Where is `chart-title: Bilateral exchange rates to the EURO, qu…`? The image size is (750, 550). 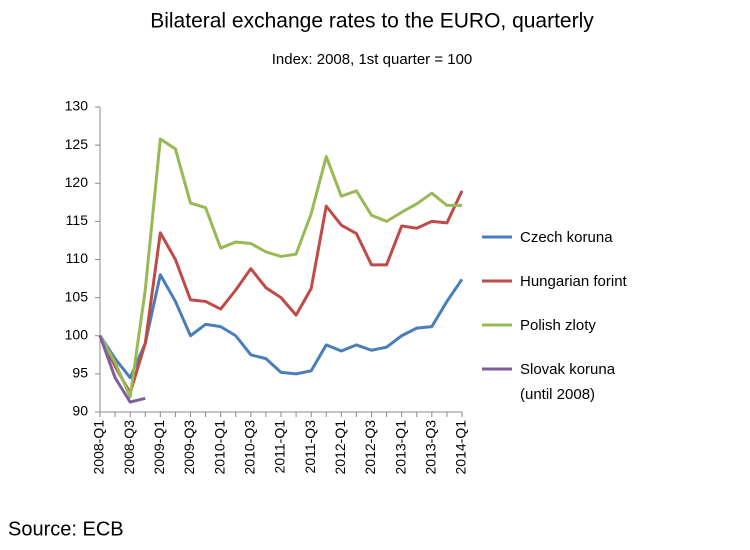
chart-title: Bilateral exchange rates to the EURO, qu… is located at coordinates (372, 21).